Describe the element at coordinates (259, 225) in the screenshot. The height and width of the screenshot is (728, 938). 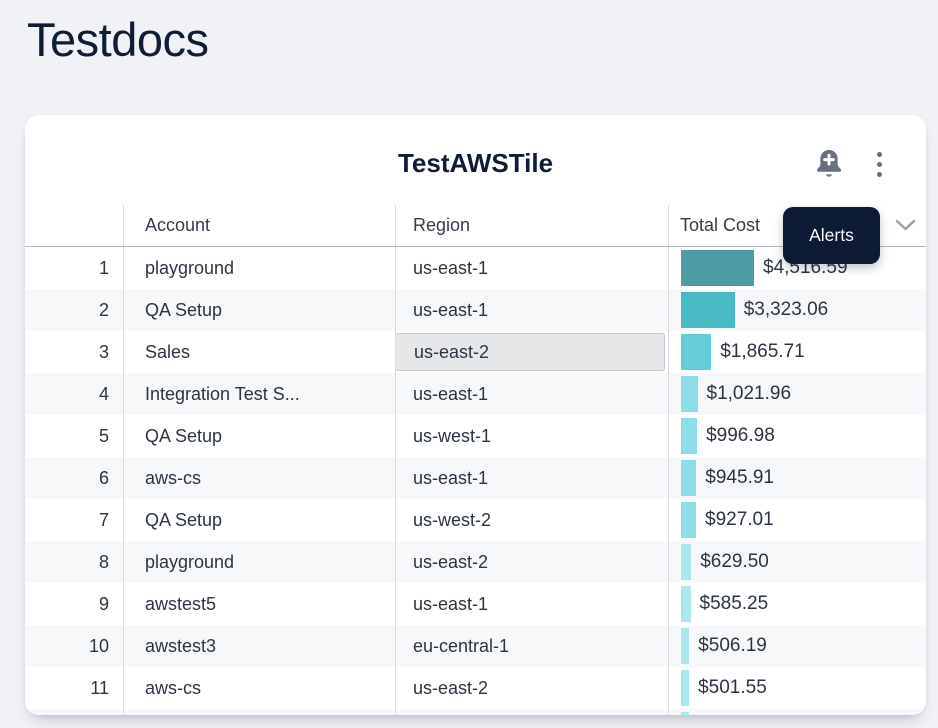
I see `column-header-account: Account` at that location.